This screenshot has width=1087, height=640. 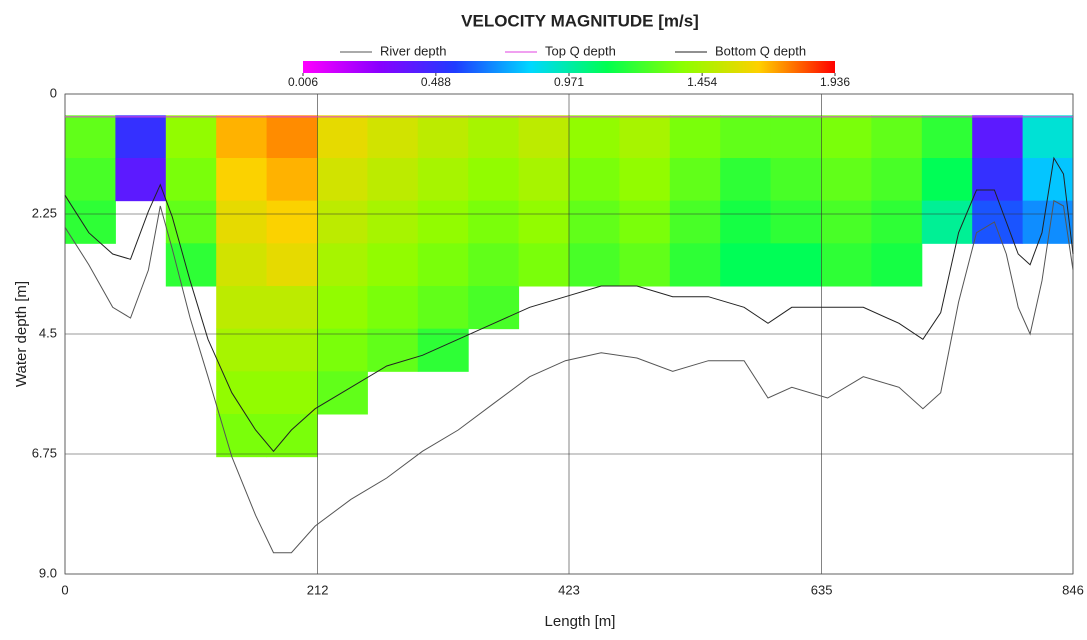 What do you see at coordinates (21, 334) in the screenshot?
I see `y-axis-label: Water depth [m]` at bounding box center [21, 334].